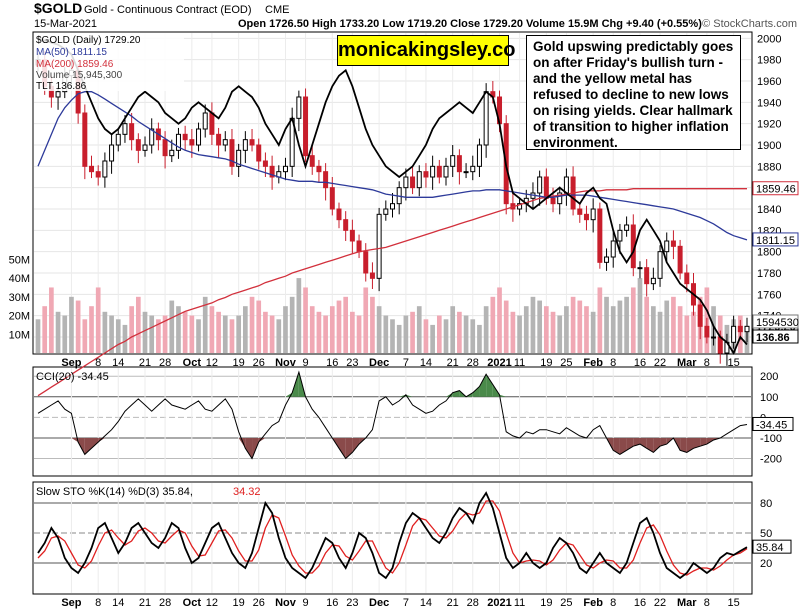 This screenshot has height=610, width=803. I want to click on sto-x-tick-label: Nov, so click(286, 603).